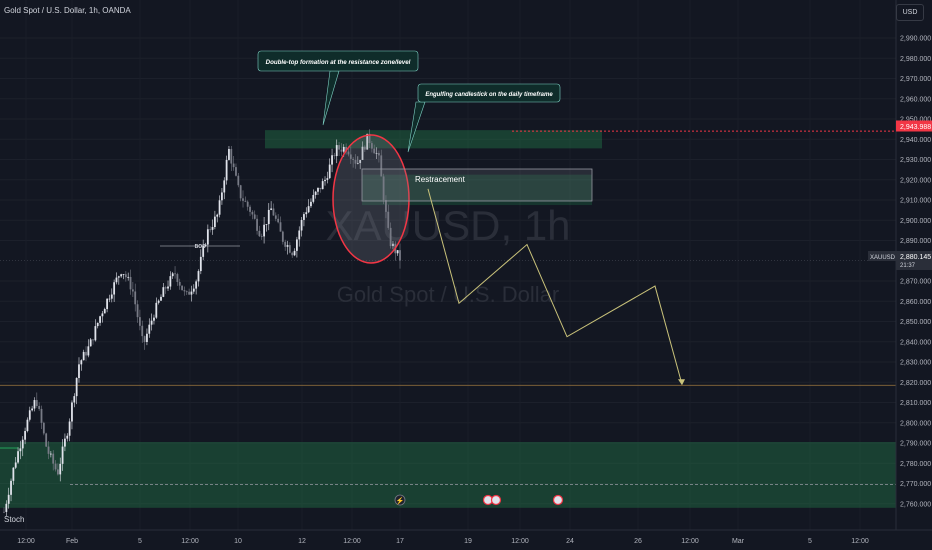 The width and height of the screenshot is (932, 550). What do you see at coordinates (477, 190) in the screenshot?
I see `zone-retracement` at bounding box center [477, 190].